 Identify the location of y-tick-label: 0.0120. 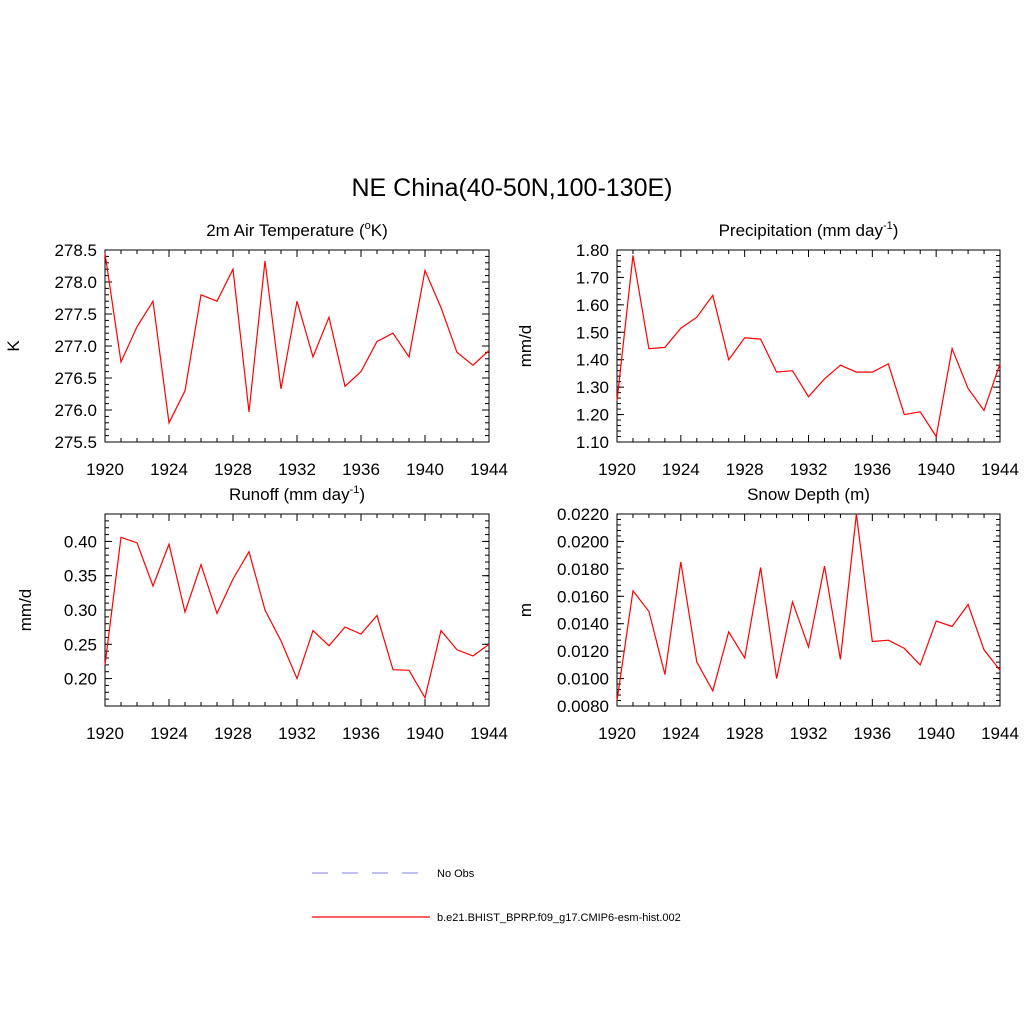
(583, 651).